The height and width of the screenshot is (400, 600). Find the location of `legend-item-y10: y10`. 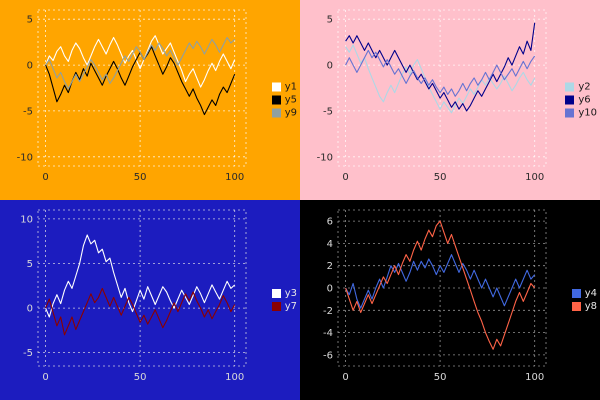

legend-item-y10: y10 is located at coordinates (581, 113).